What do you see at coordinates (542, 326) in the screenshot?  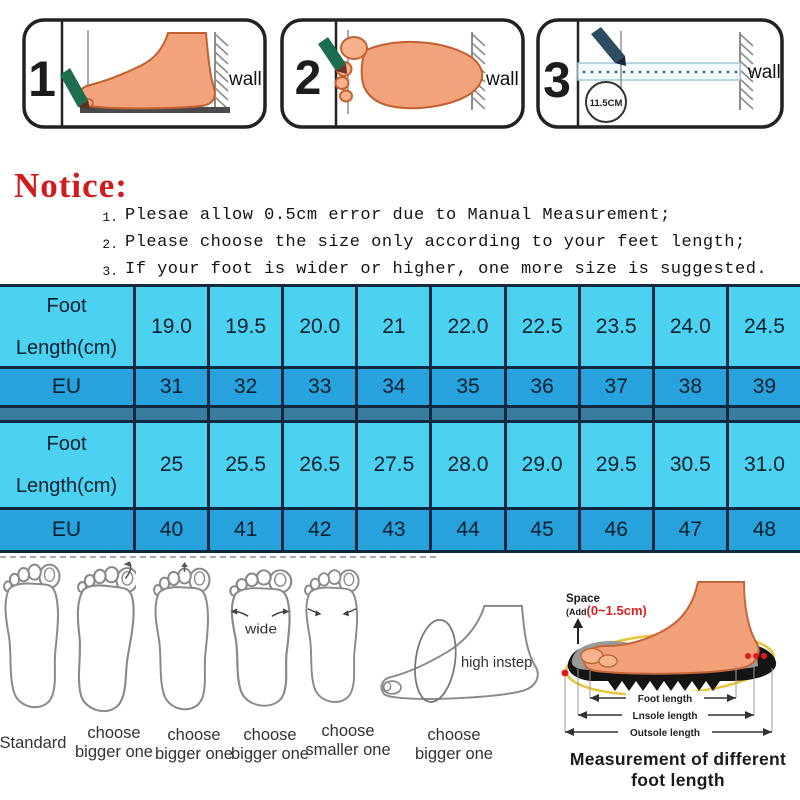 I see `foot-length-cell: 22.5` at bounding box center [542, 326].